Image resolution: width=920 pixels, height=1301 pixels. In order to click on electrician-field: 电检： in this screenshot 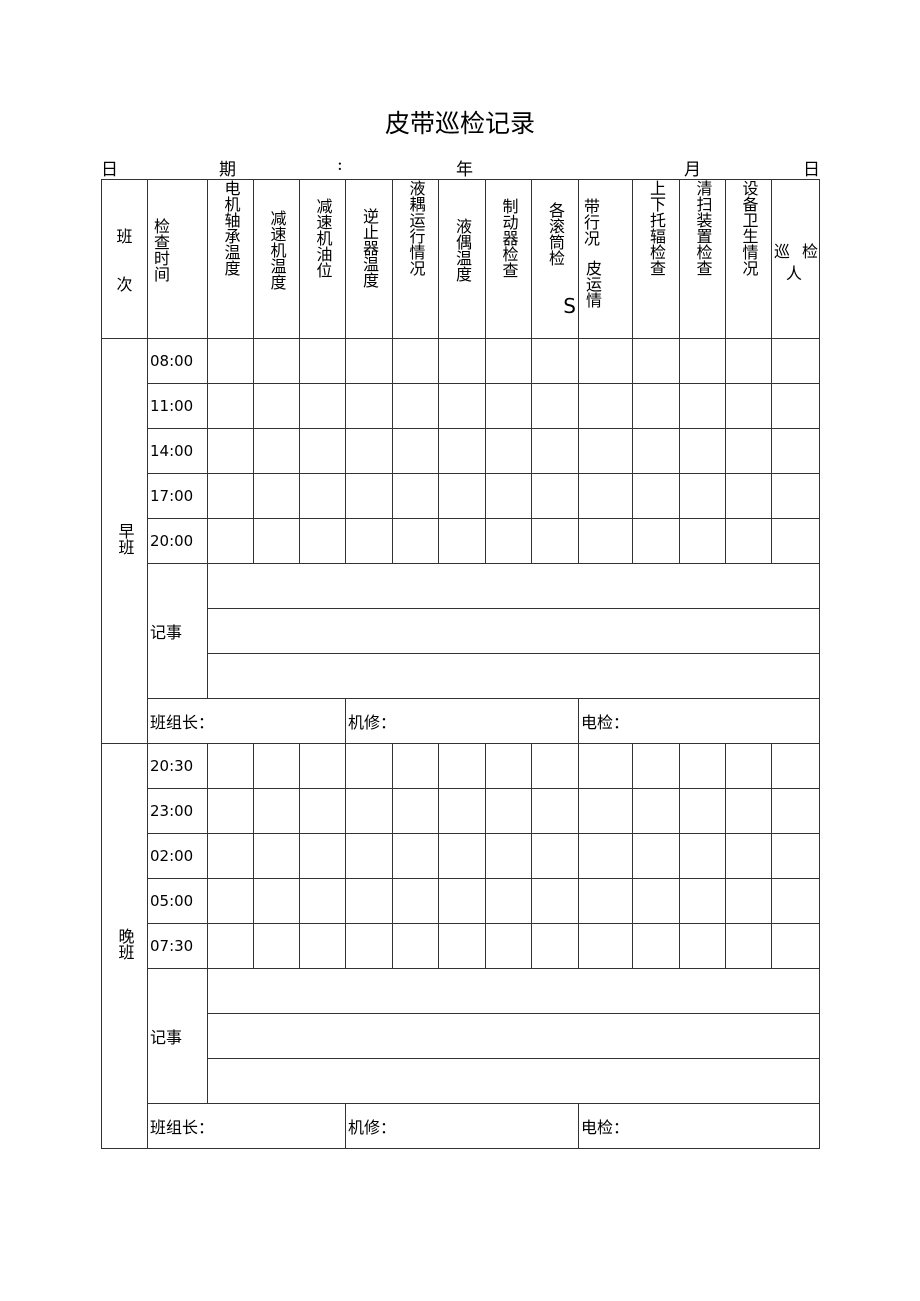, I will do `click(699, 1126)`.